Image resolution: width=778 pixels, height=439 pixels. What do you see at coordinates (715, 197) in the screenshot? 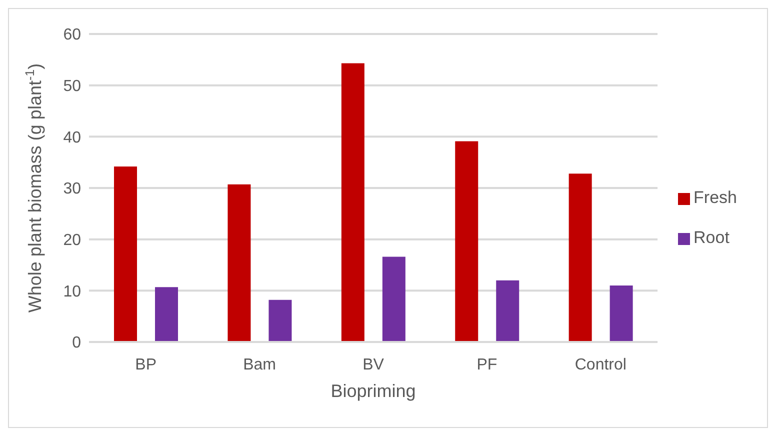
I see `legend-label: Fresh` at bounding box center [715, 197].